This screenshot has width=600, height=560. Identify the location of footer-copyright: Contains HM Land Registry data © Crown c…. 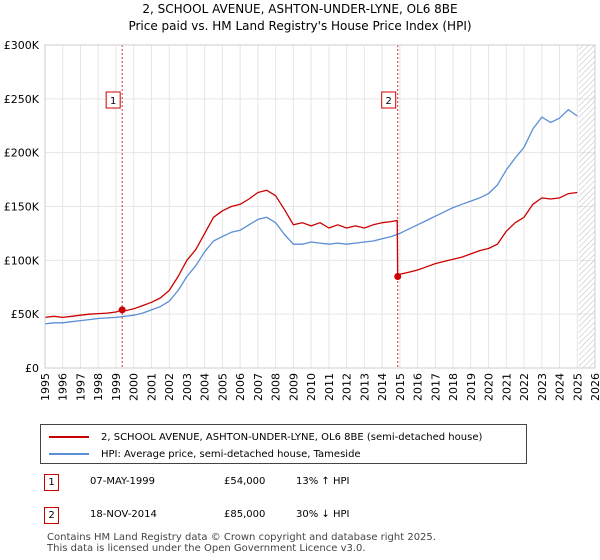
(241, 537).